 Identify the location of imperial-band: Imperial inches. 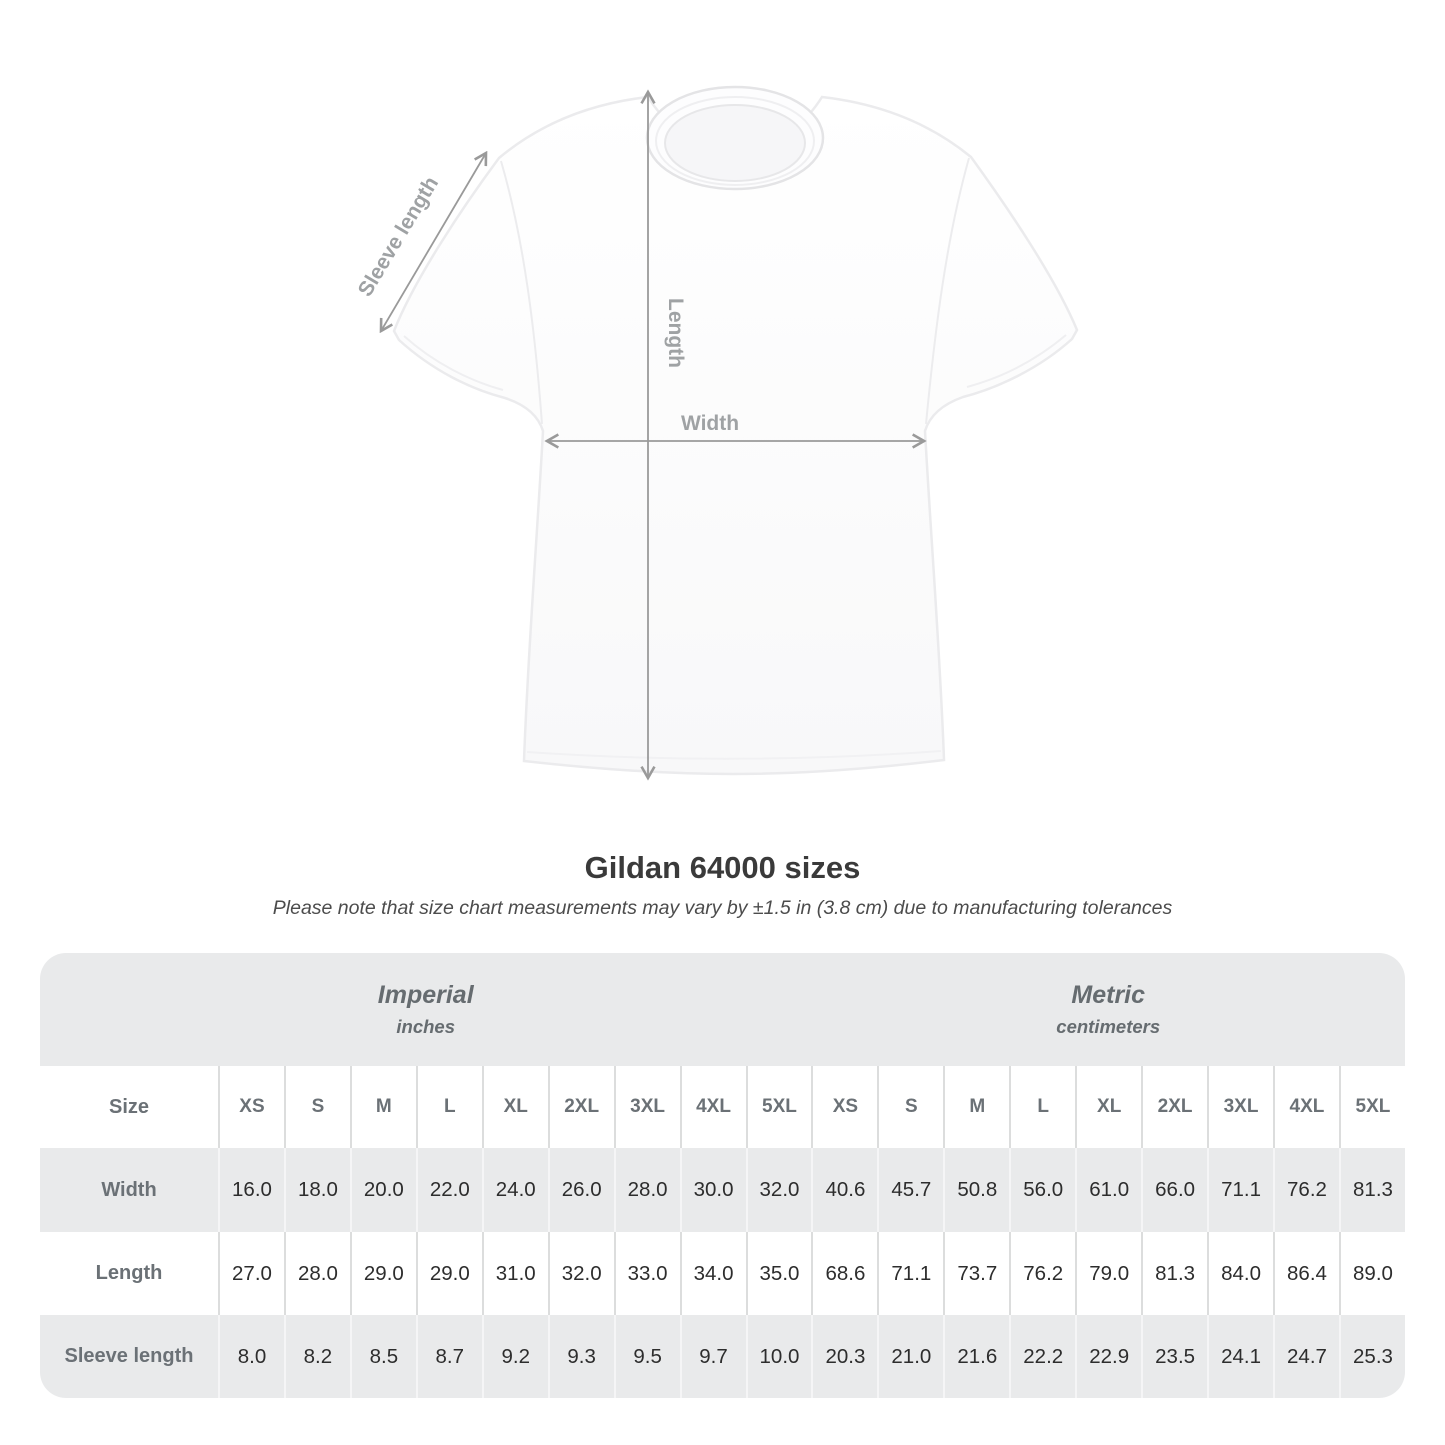
(426, 1009).